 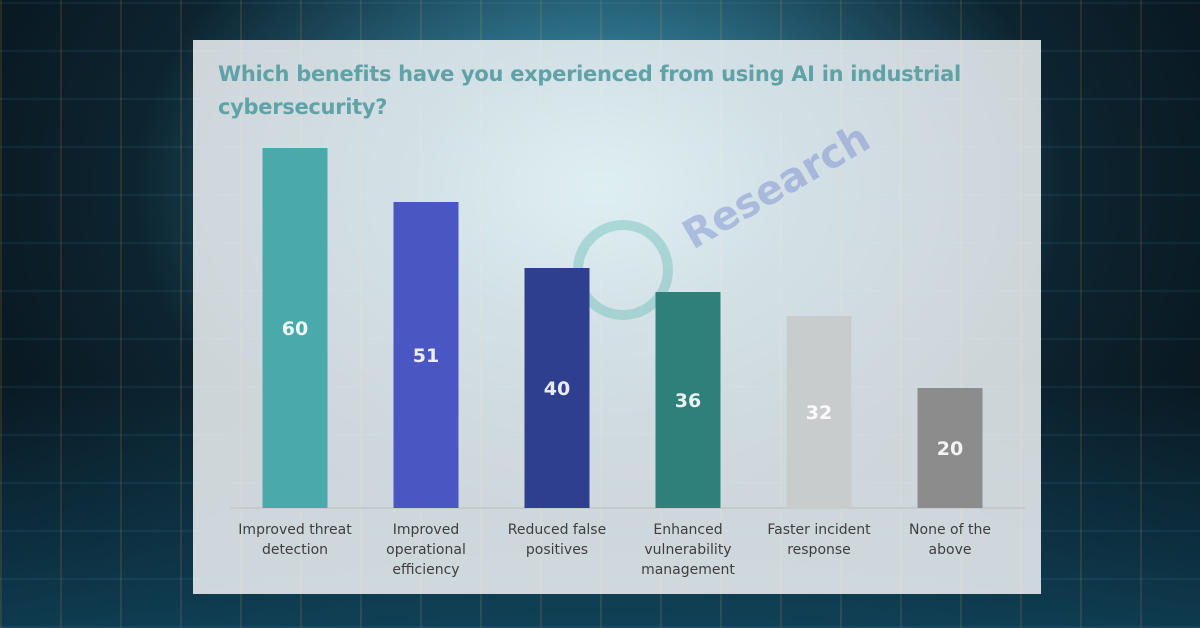 I want to click on x-tick-label: Improved threat detection, so click(x=295, y=540).